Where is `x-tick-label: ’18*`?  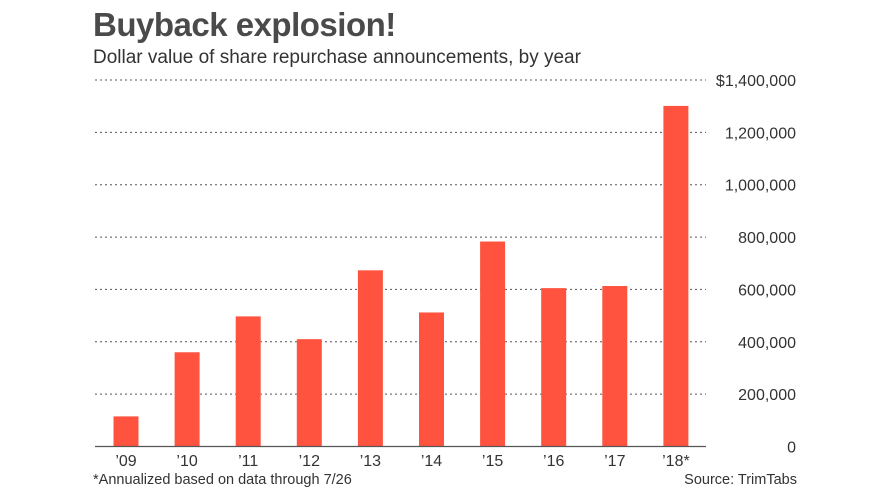
x-tick-label: ’18* is located at coordinates (676, 461).